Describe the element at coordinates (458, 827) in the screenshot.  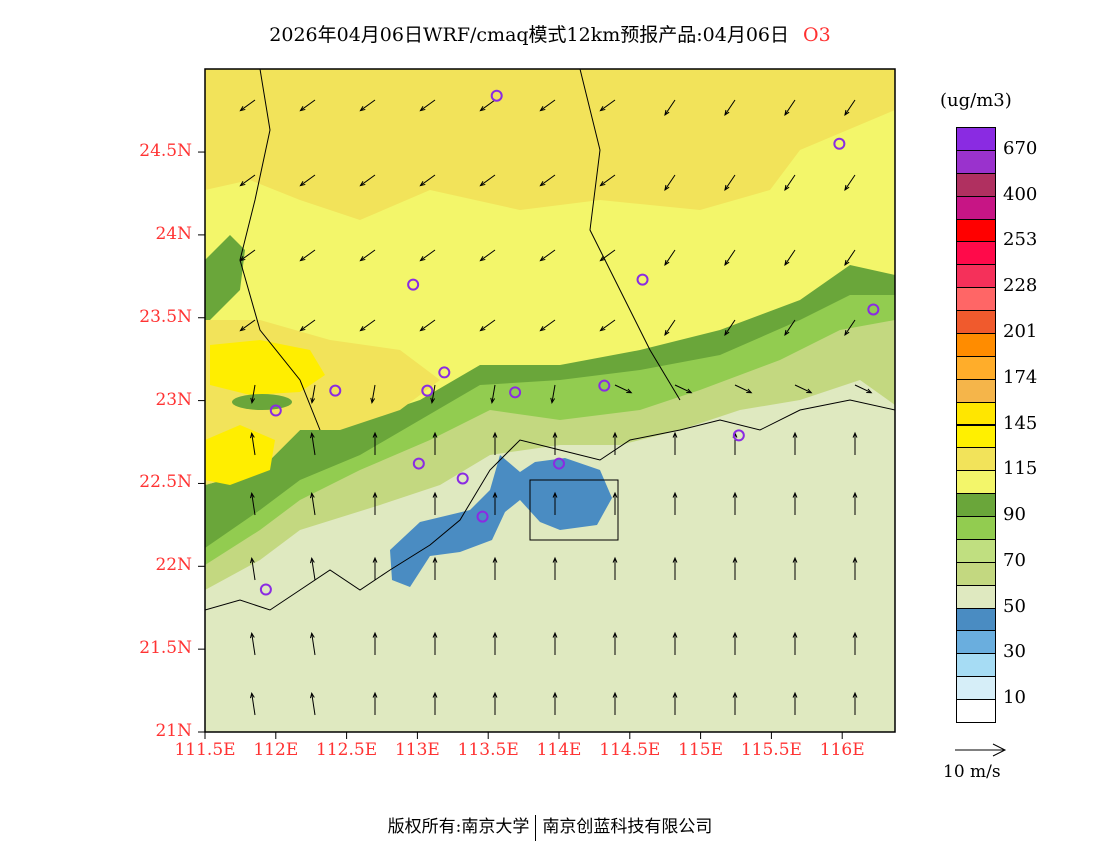
I see `copyright-label: 版权所有:南京大学` at that location.